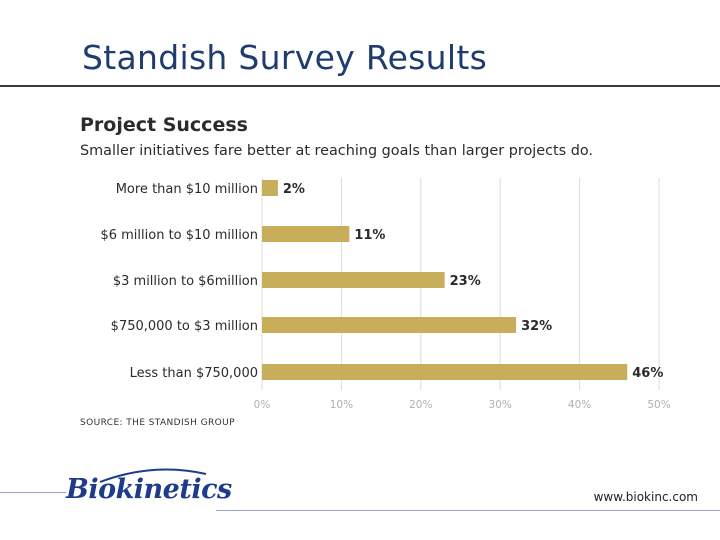  I want to click on category-label: $750,000 to $3 million, so click(184, 326).